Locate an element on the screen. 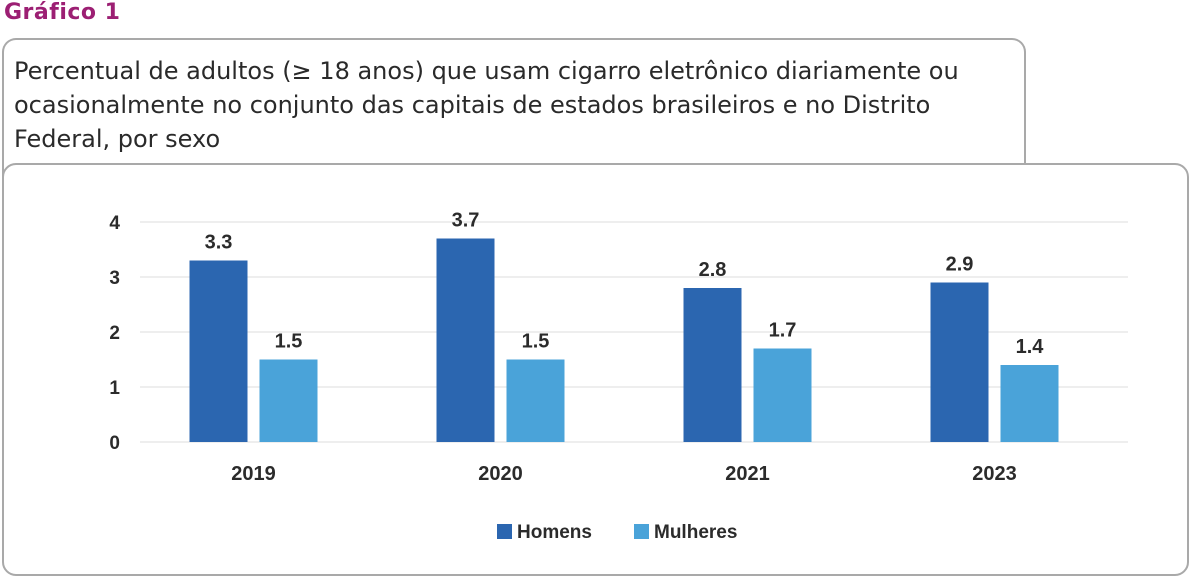 This screenshot has height=578, width=1191. value-label-mulheres-2020: 1.5 is located at coordinates (536, 342).